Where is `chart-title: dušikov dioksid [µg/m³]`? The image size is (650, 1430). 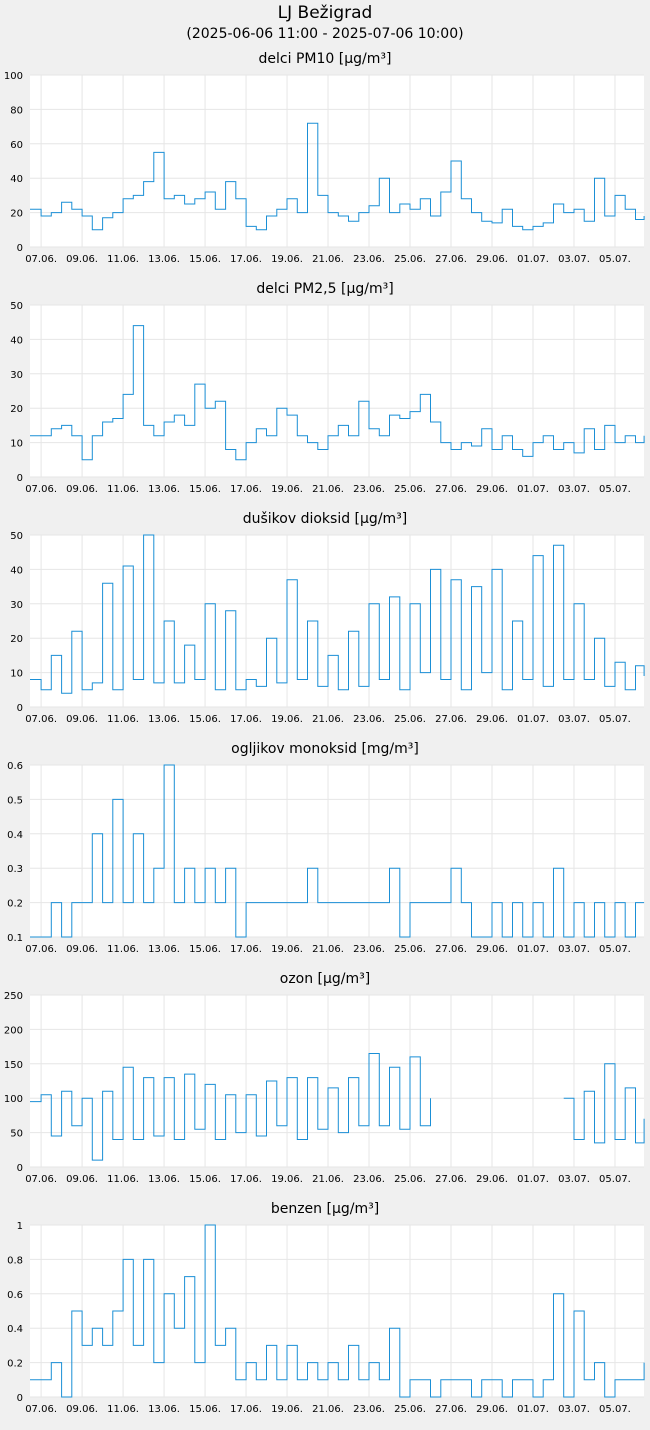
chart-title: dušikov dioksid [µg/m³] is located at coordinates (325, 519).